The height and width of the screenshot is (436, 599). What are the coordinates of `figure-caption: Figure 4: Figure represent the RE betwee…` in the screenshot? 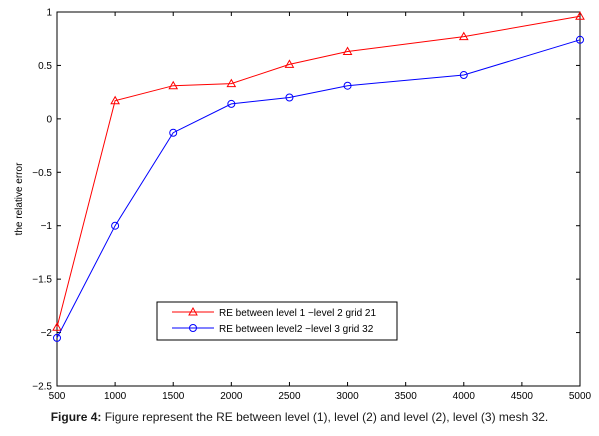 It's located at (299, 417).